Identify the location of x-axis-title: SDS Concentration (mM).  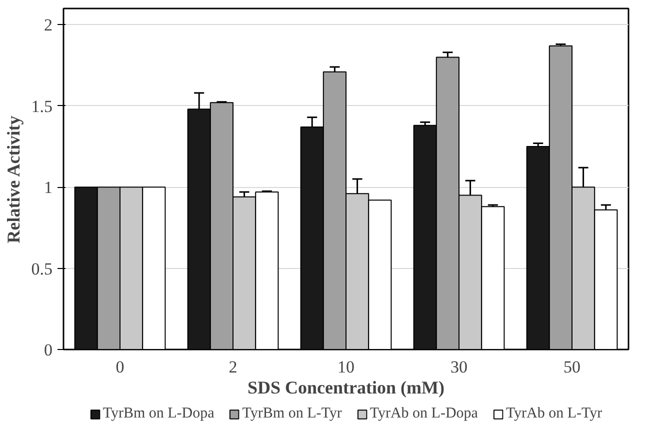
(346, 388).